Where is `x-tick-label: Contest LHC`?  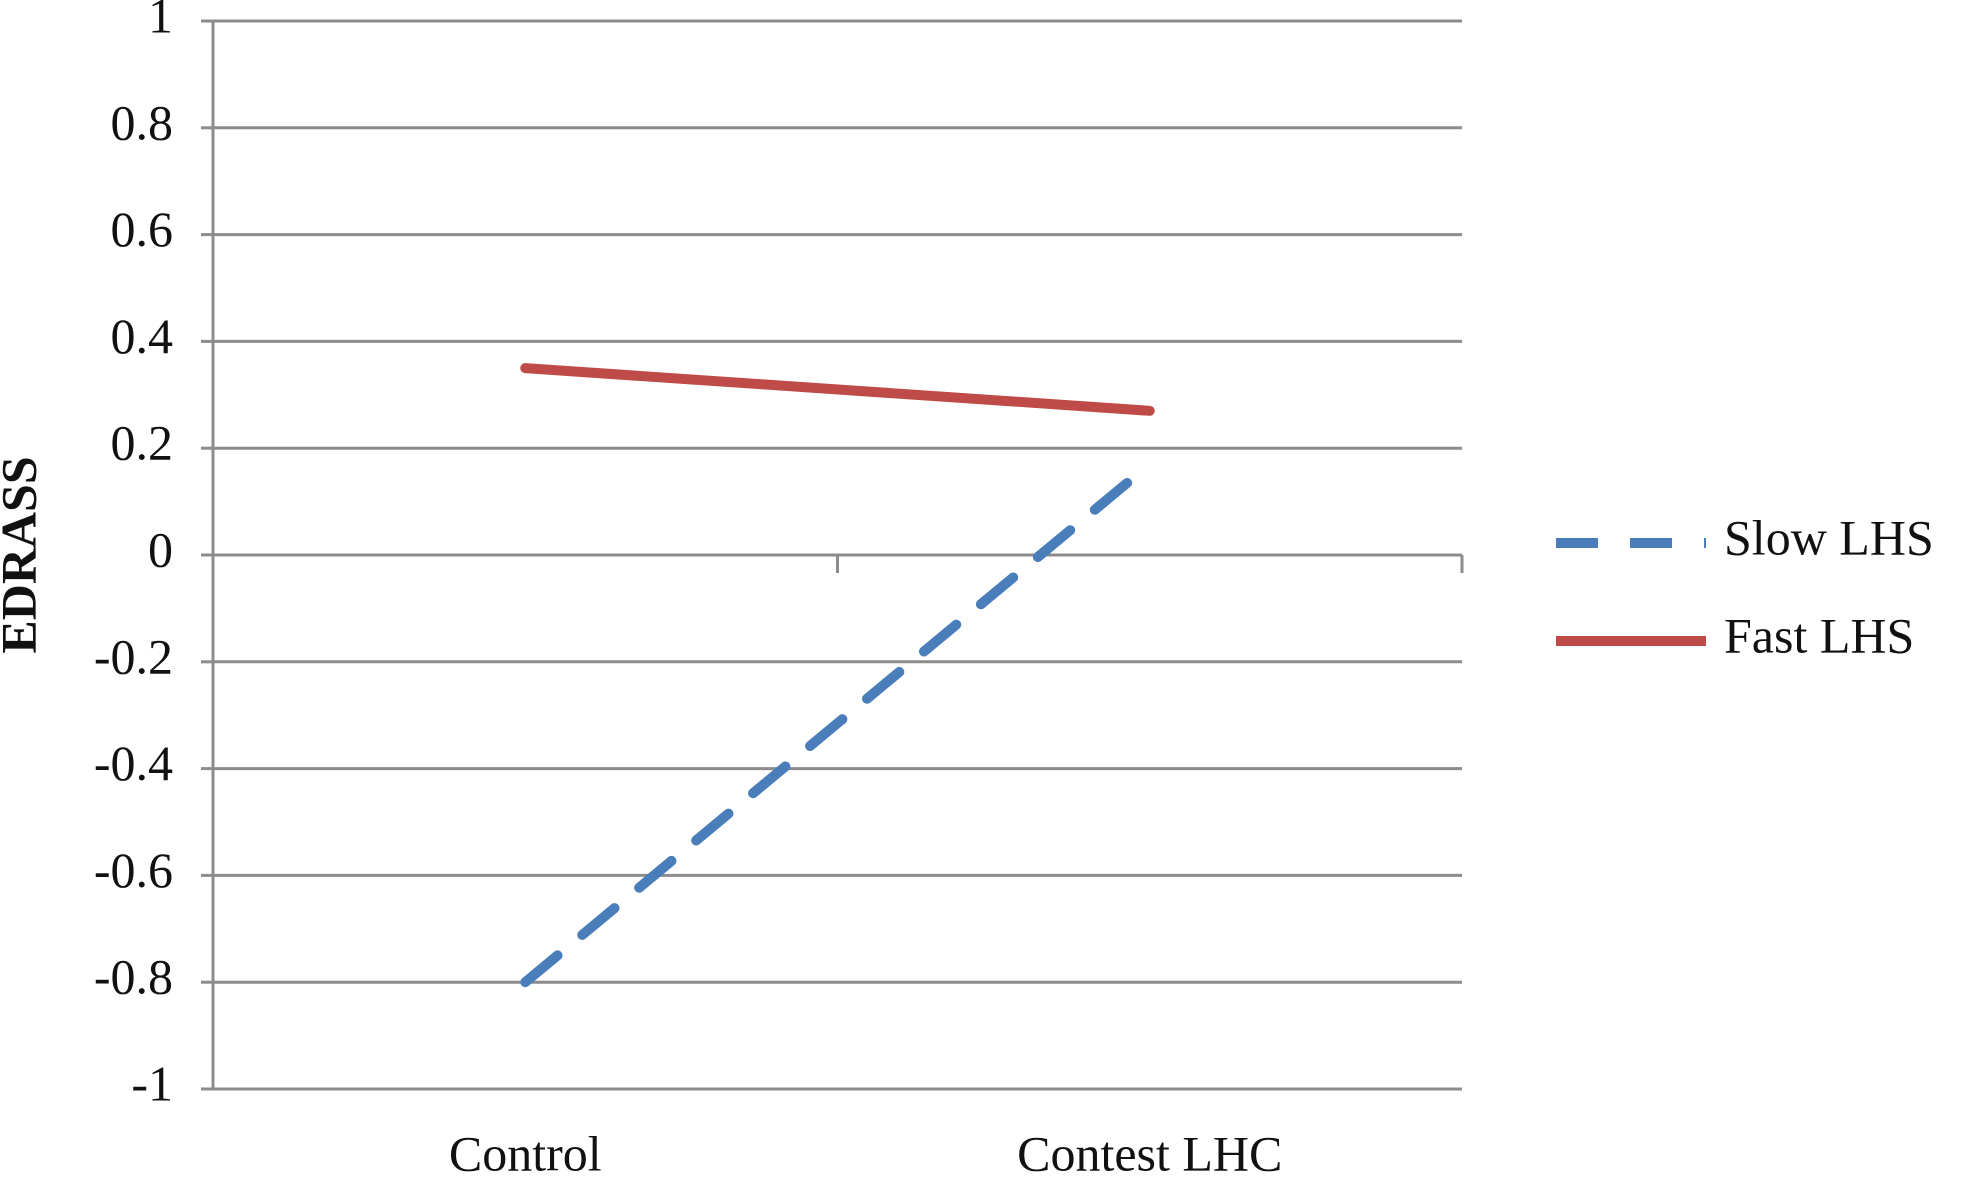 x-tick-label: Contest LHC is located at coordinates (1149, 1151).